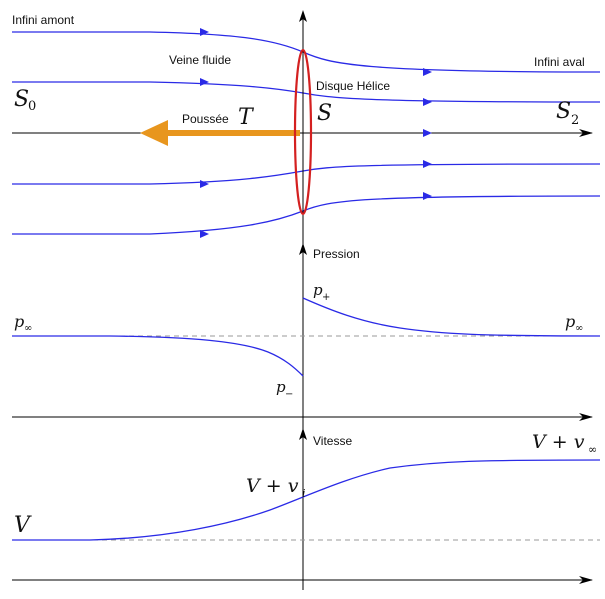  What do you see at coordinates (451, 317) in the screenshot?
I see `pressure-curve-downstream` at bounding box center [451, 317].